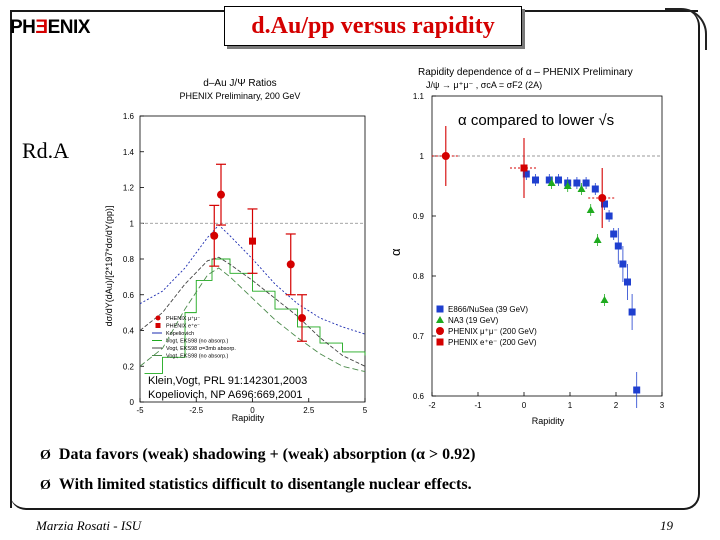 The height and width of the screenshot is (540, 720). What do you see at coordinates (309, 410) in the screenshot?
I see `chartL-xtick-label: 2.5` at bounding box center [309, 410].